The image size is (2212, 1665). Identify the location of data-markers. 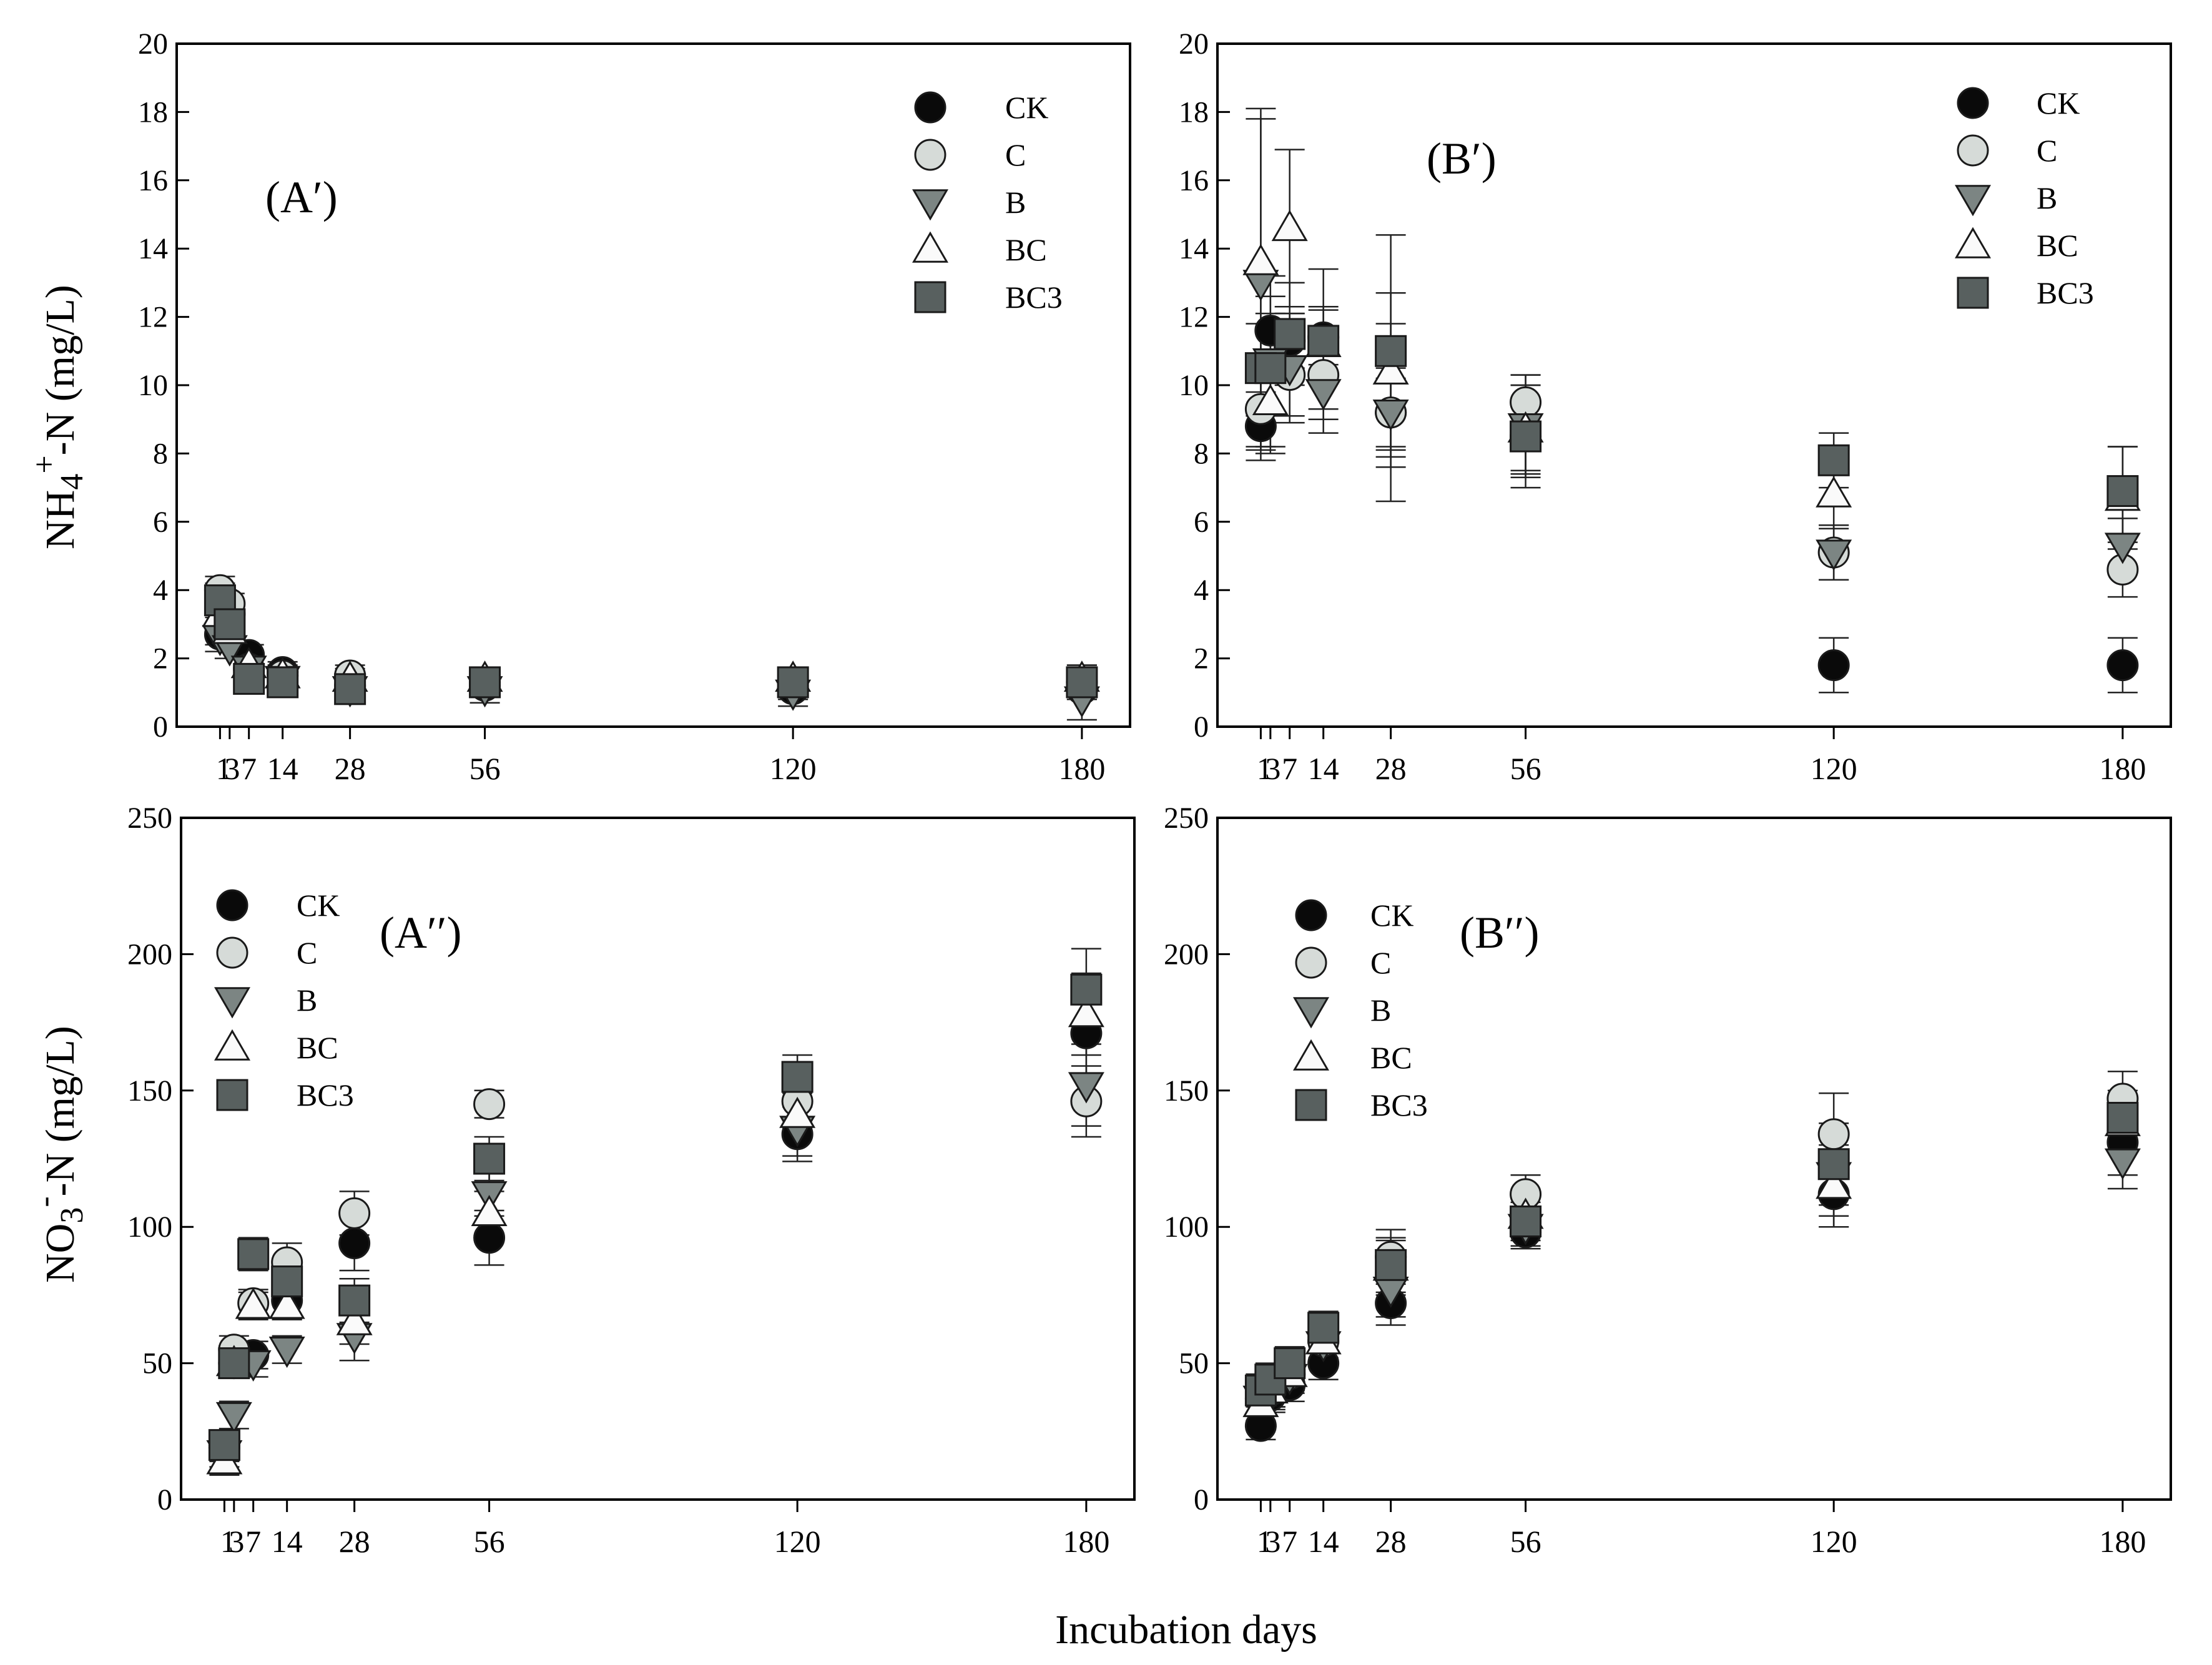
(1691, 445).